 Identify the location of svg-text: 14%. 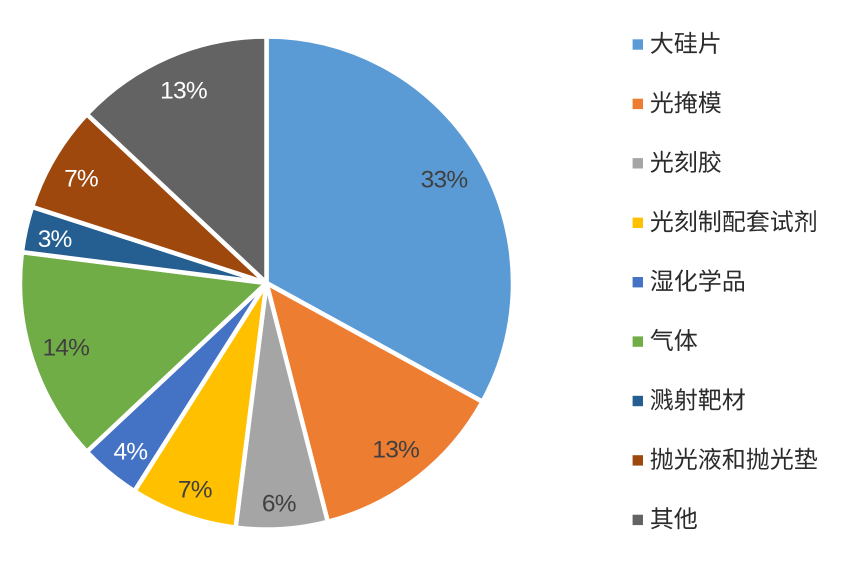
(65, 347).